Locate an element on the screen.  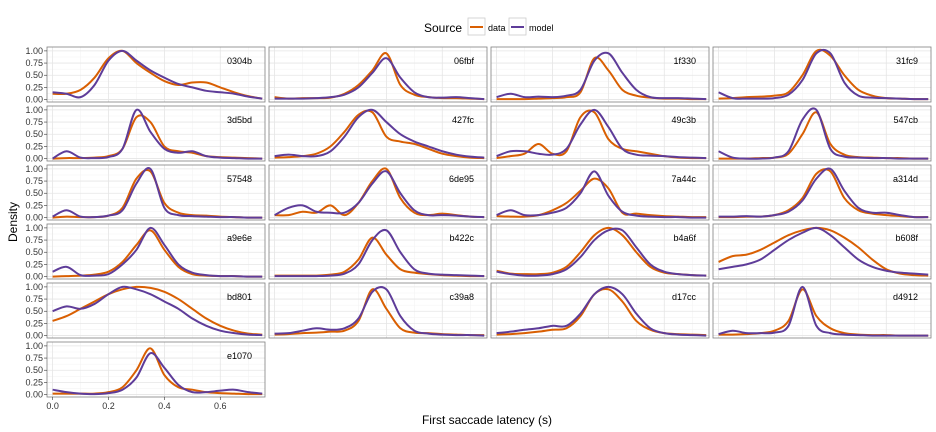
legend-label-data: data is located at coordinates (497, 28).